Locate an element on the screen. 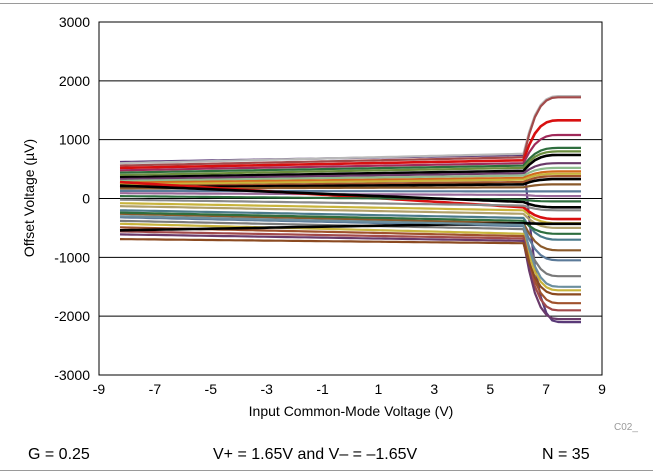 The height and width of the screenshot is (472, 653). y-tick-label-5: 2000 is located at coordinates (74, 81).